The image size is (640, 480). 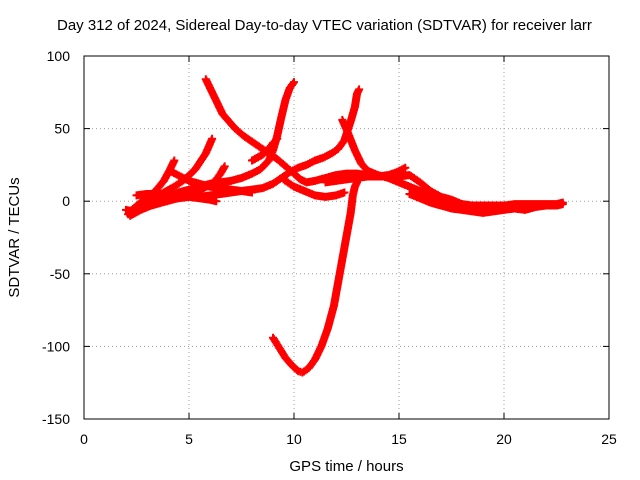 What do you see at coordinates (59, 56) in the screenshot?
I see `y-tick-label: 100` at bounding box center [59, 56].